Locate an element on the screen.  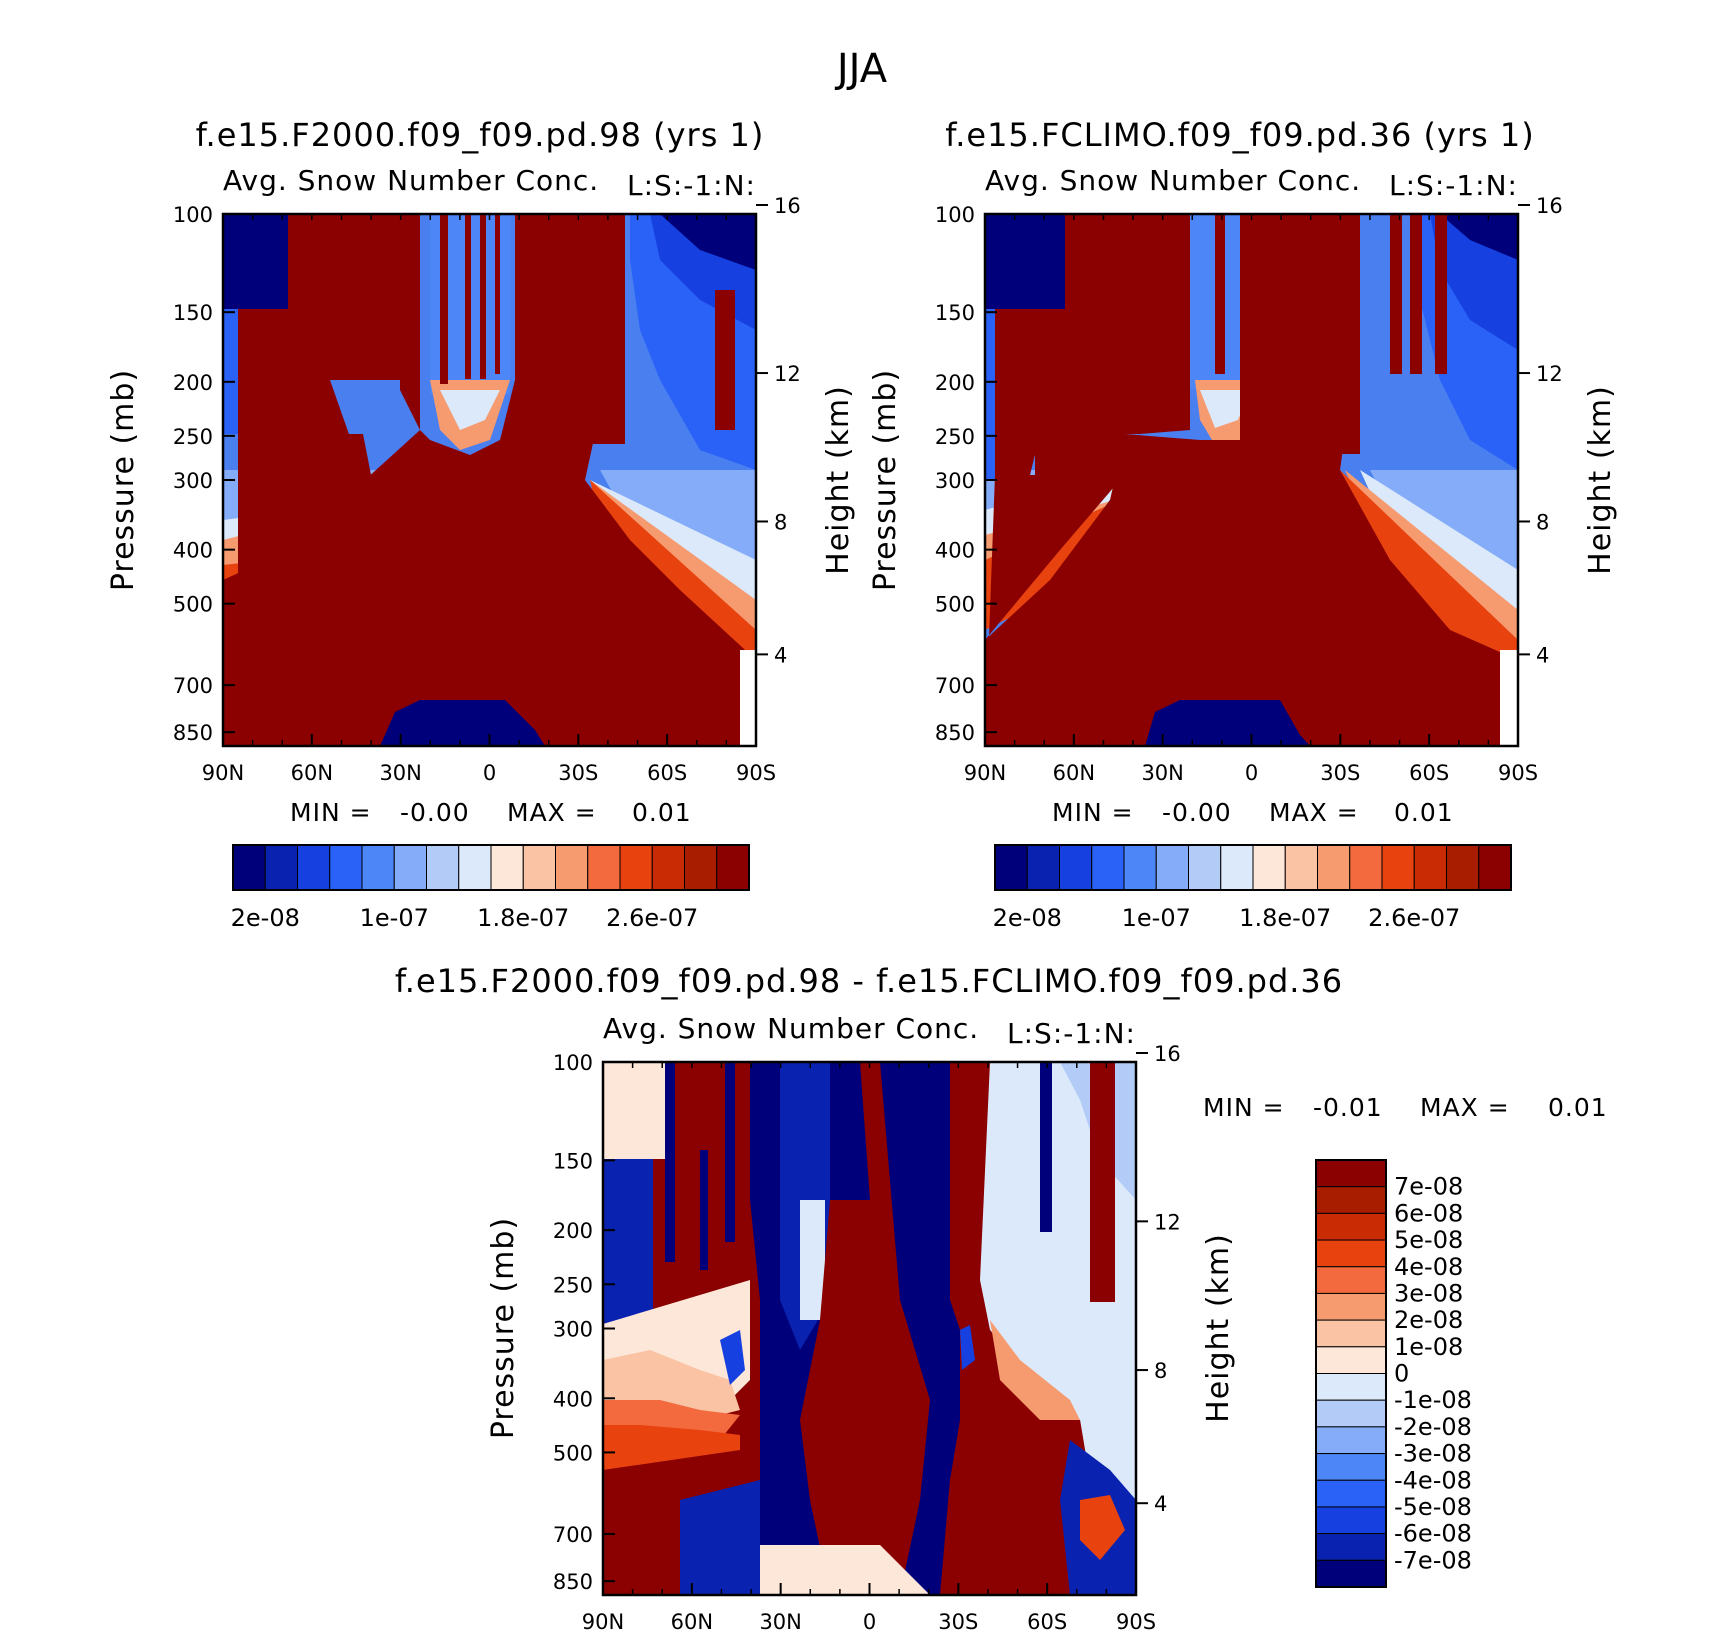
figure-title: JJA is located at coordinates (861, 69).